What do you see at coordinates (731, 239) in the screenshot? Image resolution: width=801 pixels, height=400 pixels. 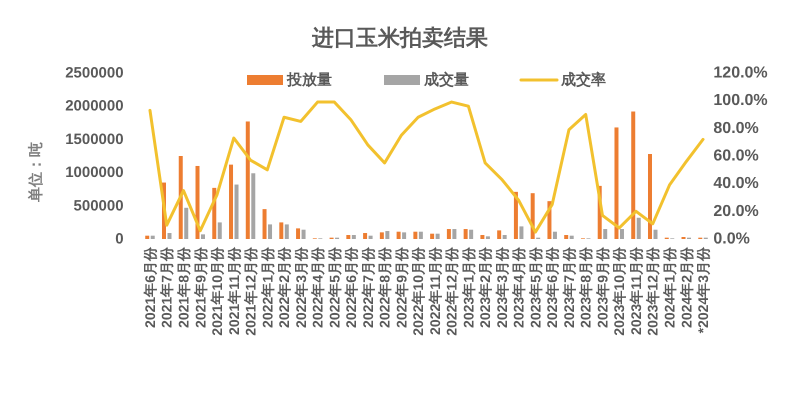 I see `y2-tick-label: 0.0%` at bounding box center [731, 239].